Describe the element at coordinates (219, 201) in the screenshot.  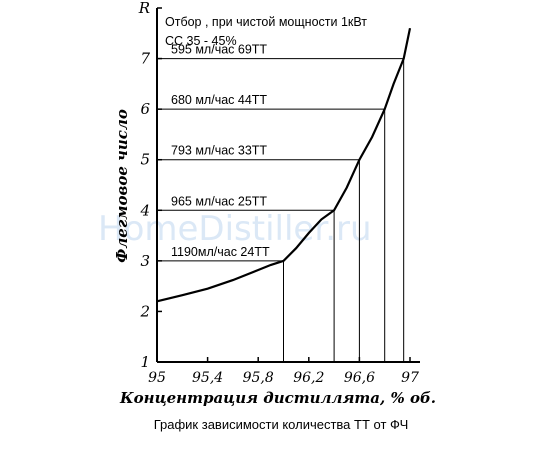
I see `reference-label-1: 965 мл/час 25ТТ` at that location.